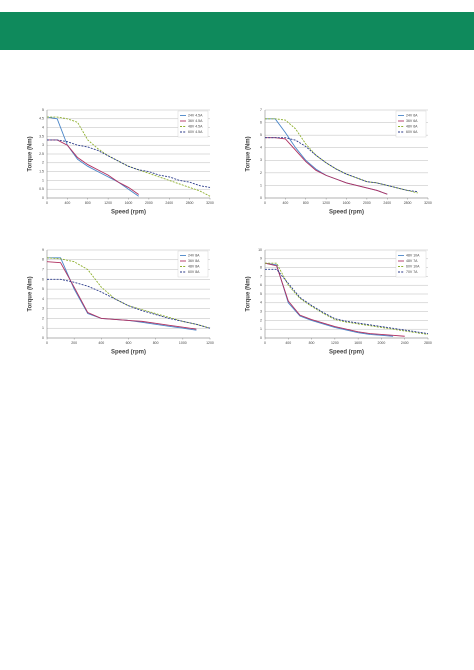 Image resolution: width=474 pixels, height=670 pixels. What do you see at coordinates (43, 250) in the screenshot?
I see `y-tick-label: 9` at bounding box center [43, 250].